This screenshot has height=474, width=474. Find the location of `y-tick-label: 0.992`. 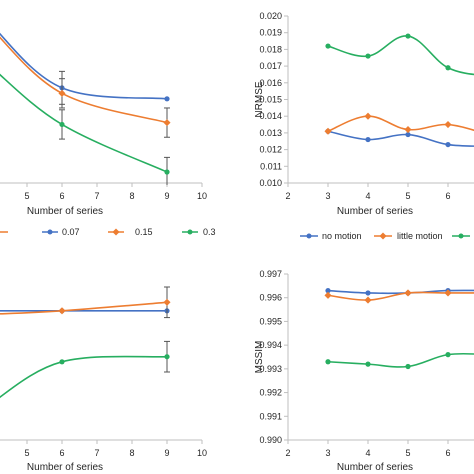

y-tick-label: 0.992 is located at coordinates (270, 393).